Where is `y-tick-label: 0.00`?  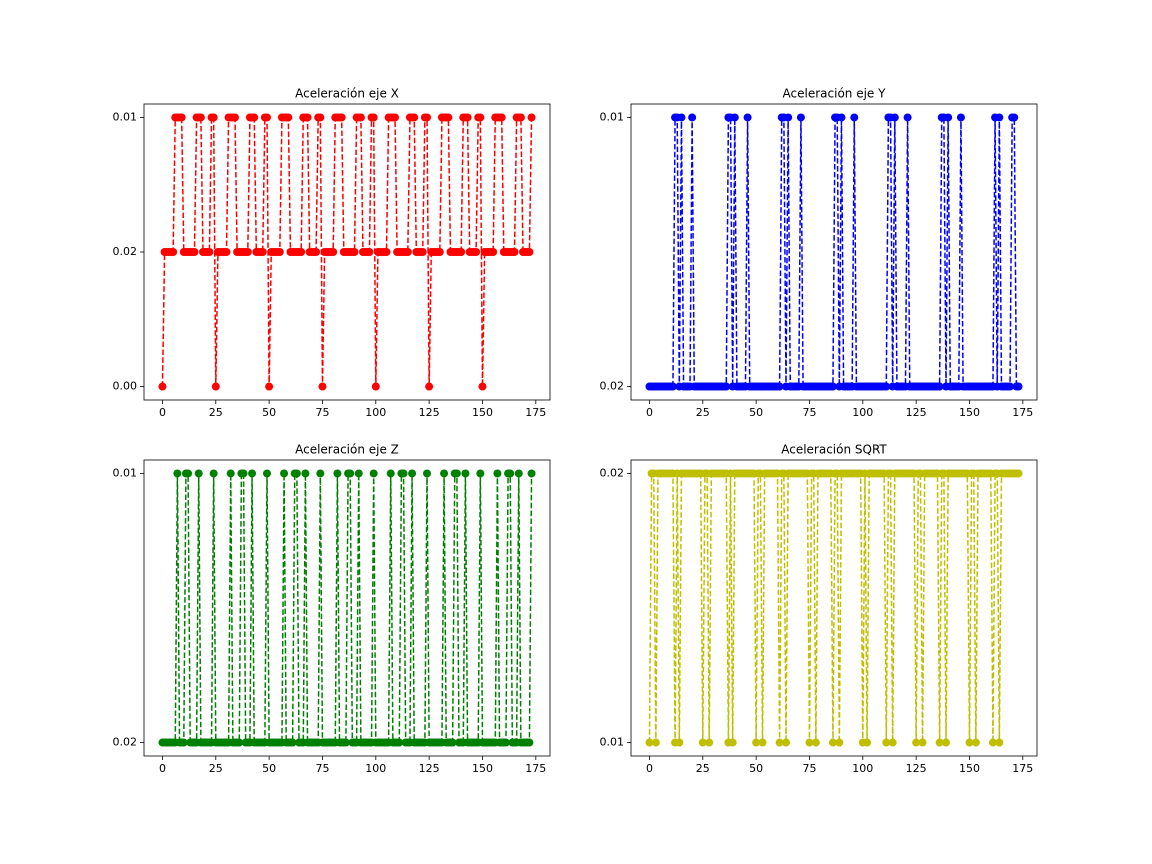 y-tick-label: 0.00 is located at coordinates (125, 386).